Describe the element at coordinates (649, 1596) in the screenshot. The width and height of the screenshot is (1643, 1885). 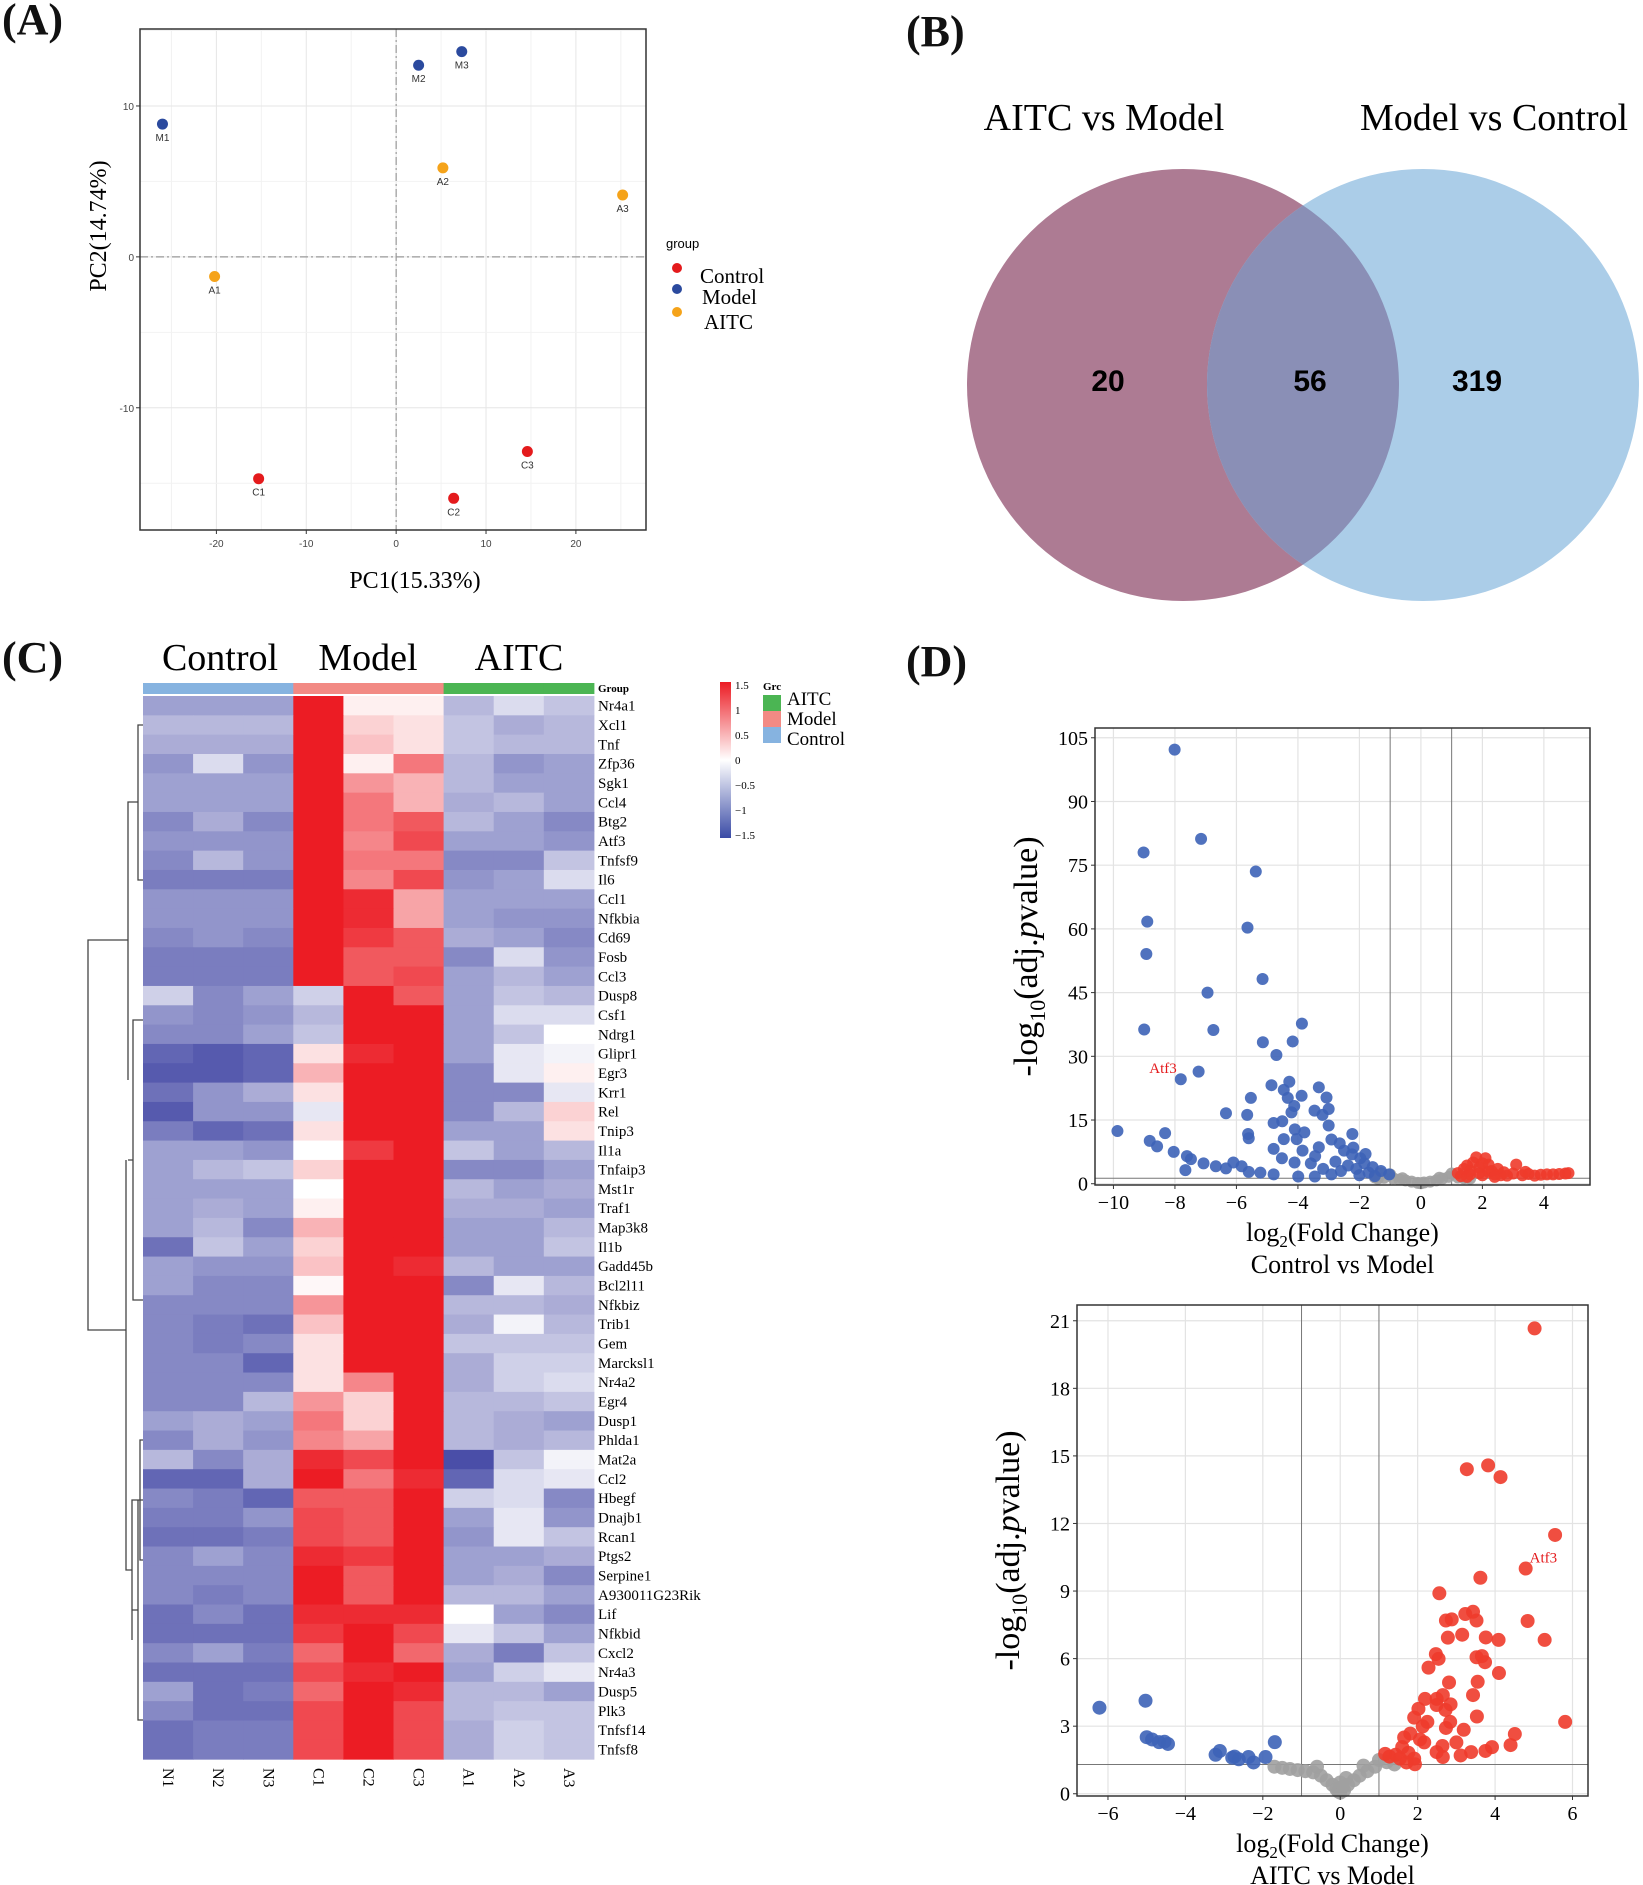
I see `heatmap-row-label: A930011G23Rik` at that location.